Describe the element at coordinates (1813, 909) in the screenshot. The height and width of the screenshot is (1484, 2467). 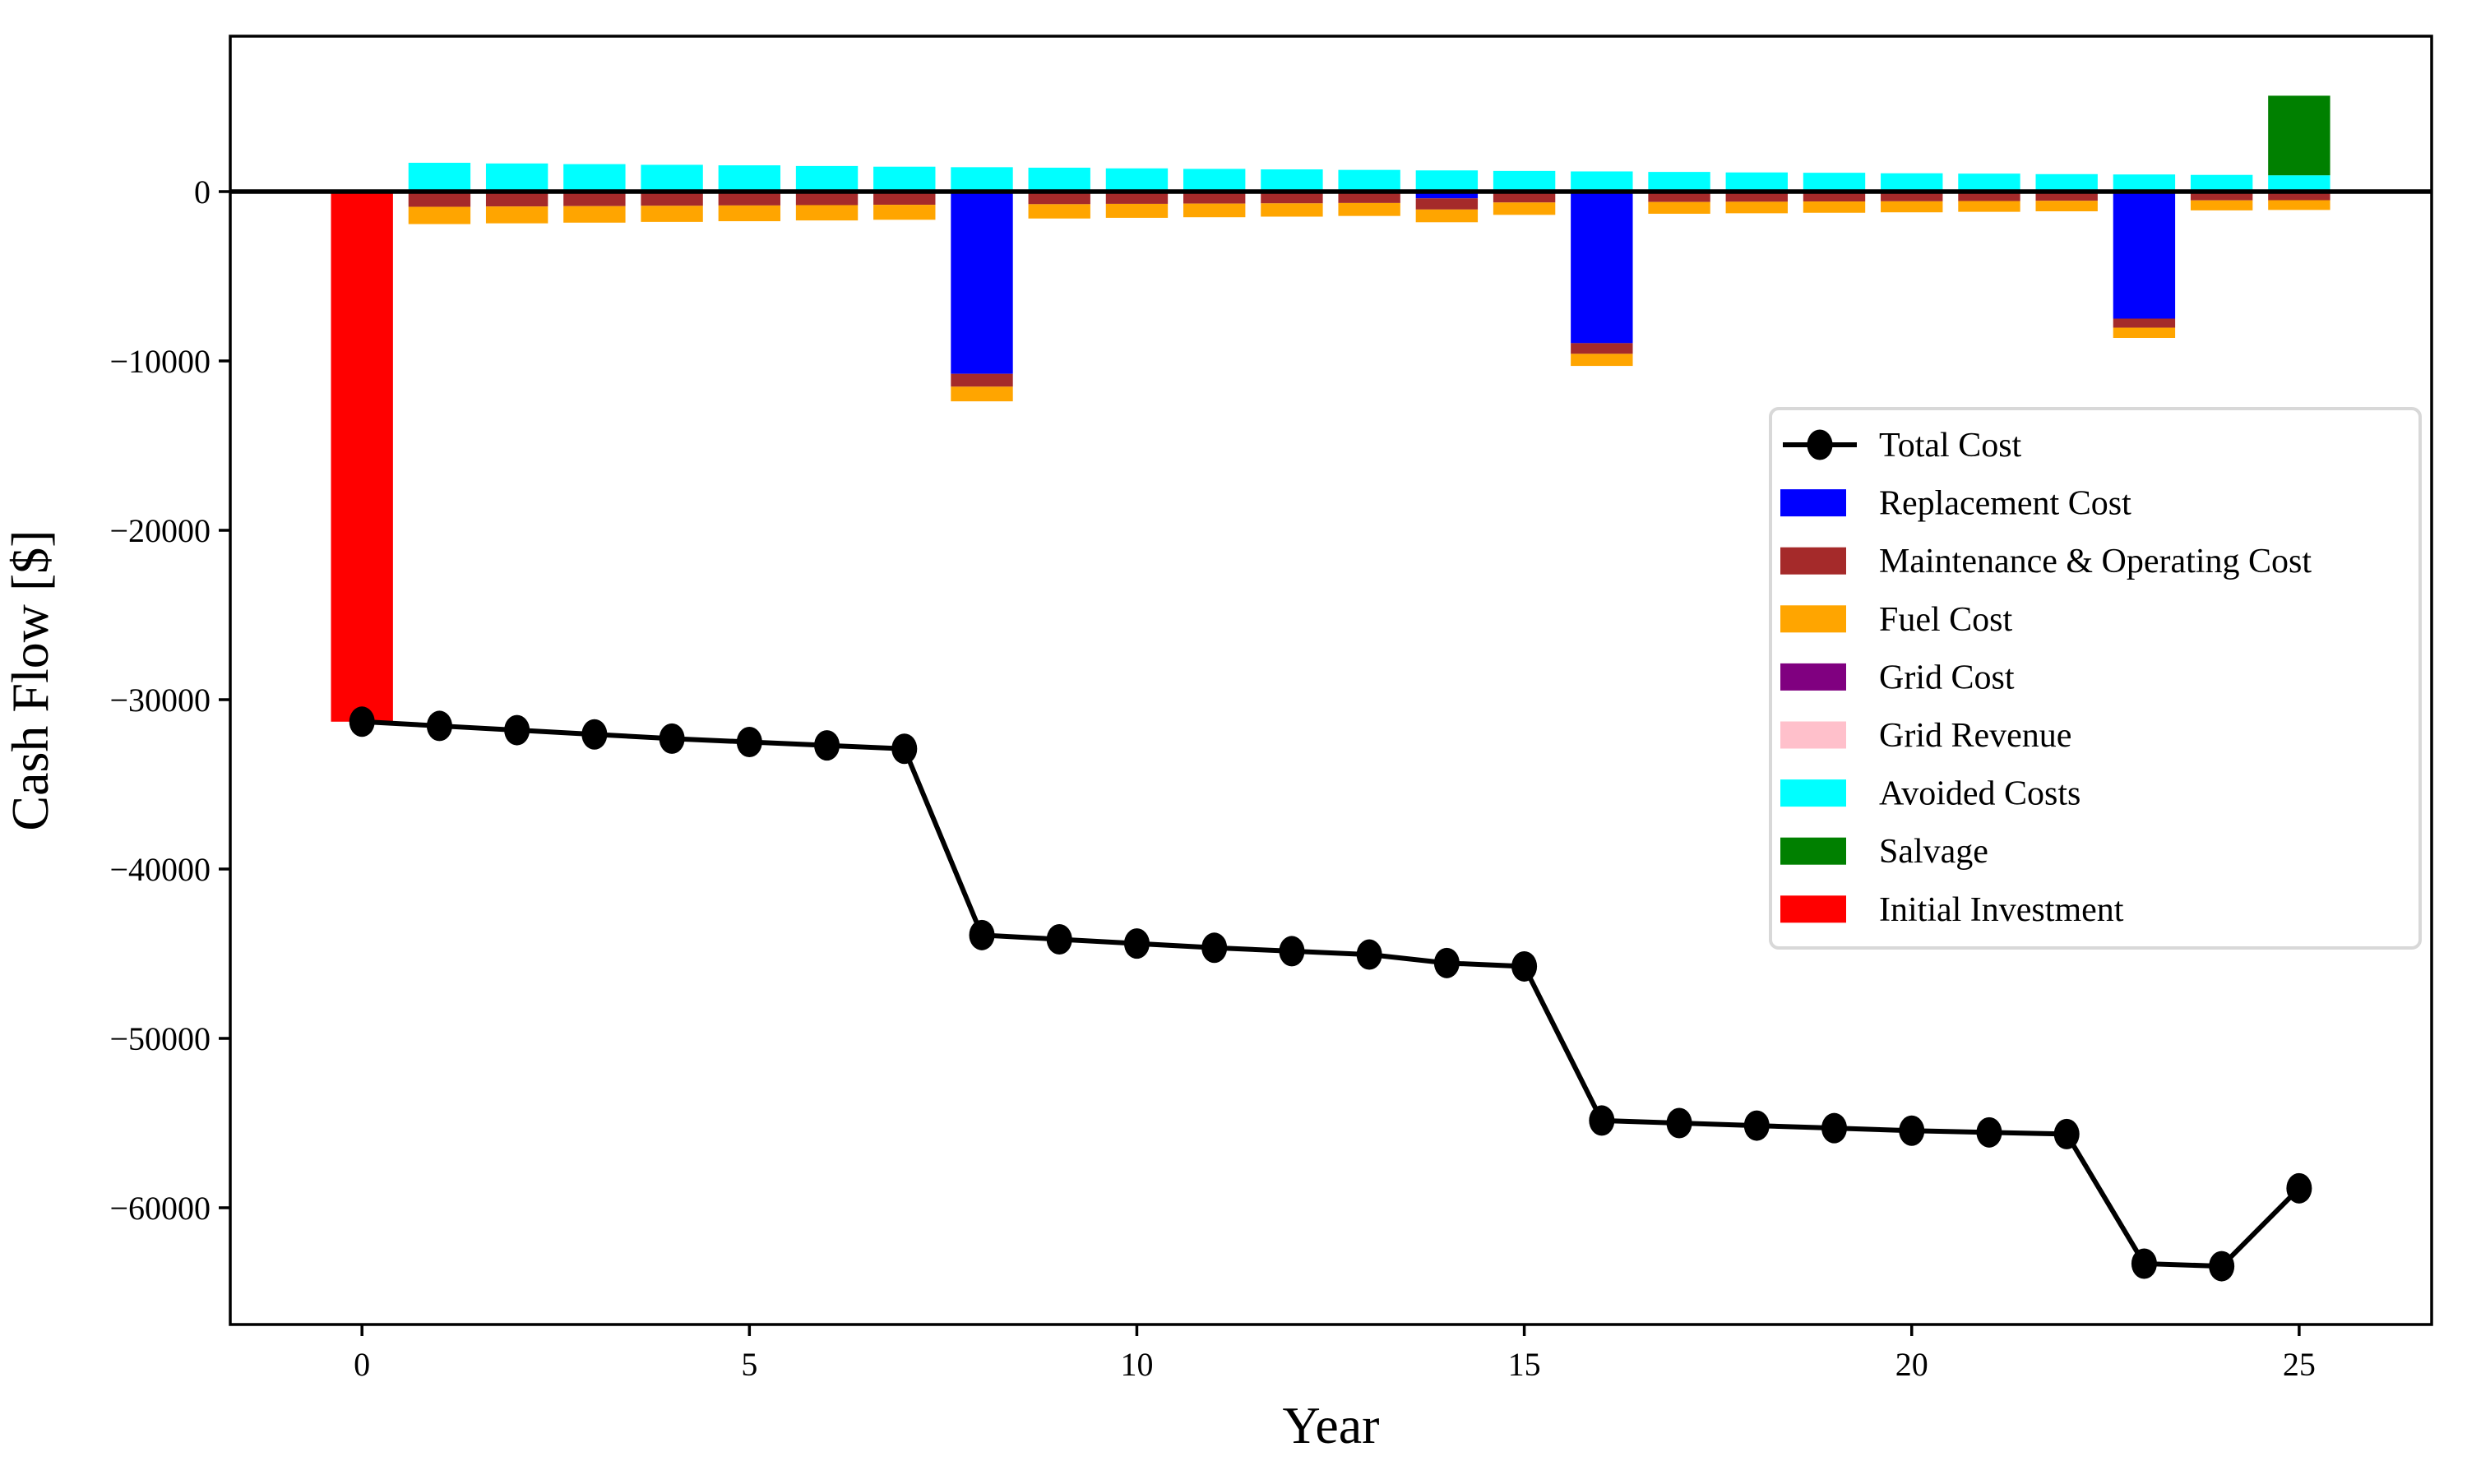
I see `legend-swatch-initial-investment` at that location.